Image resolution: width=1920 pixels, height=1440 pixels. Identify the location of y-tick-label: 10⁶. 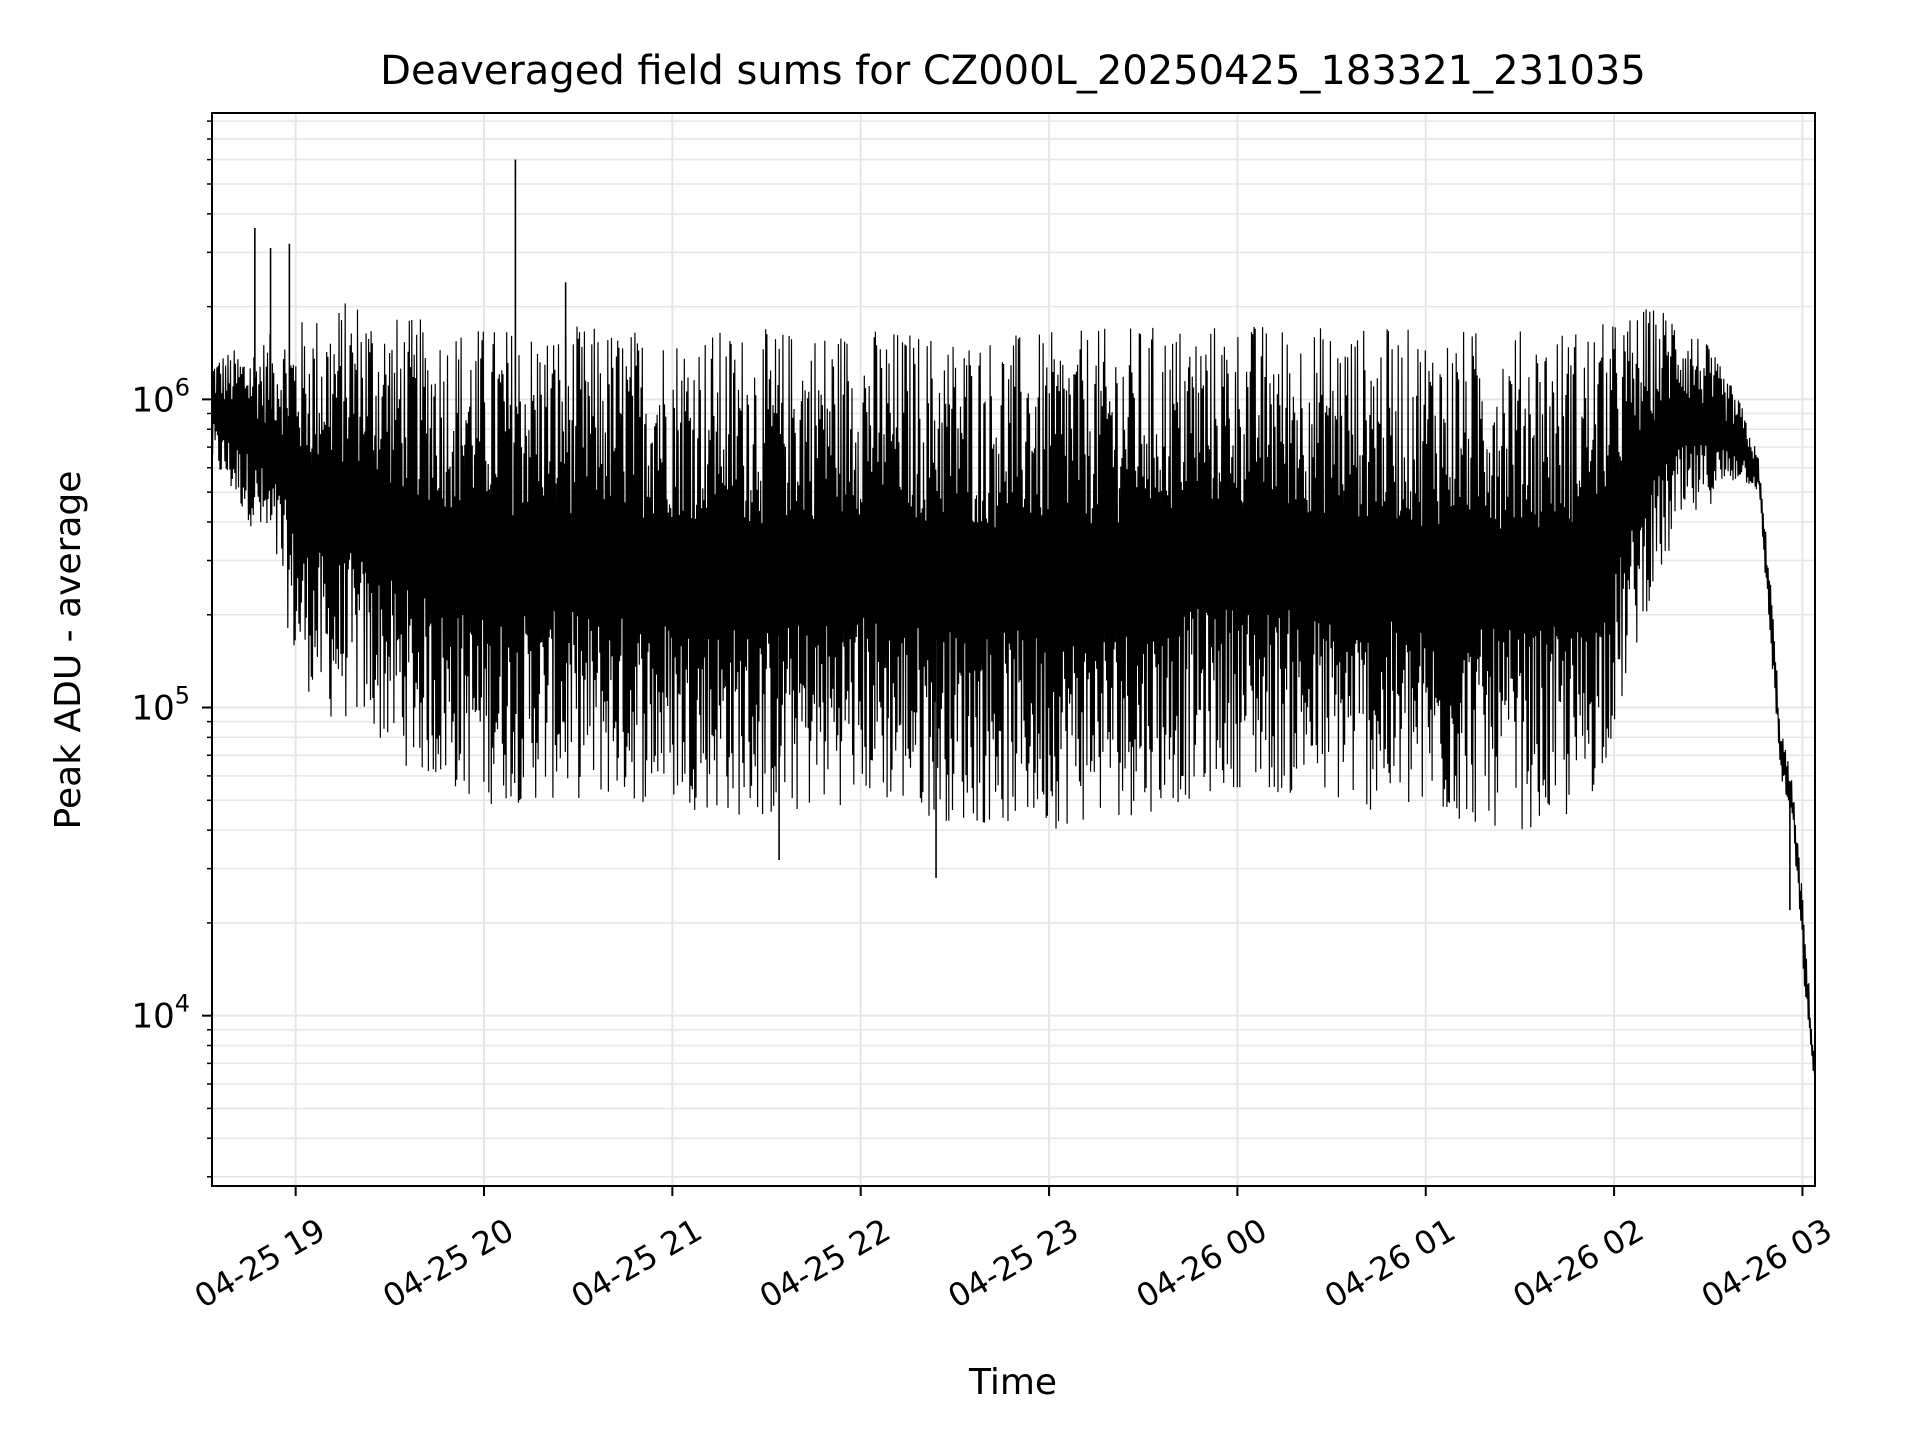
(160, 396).